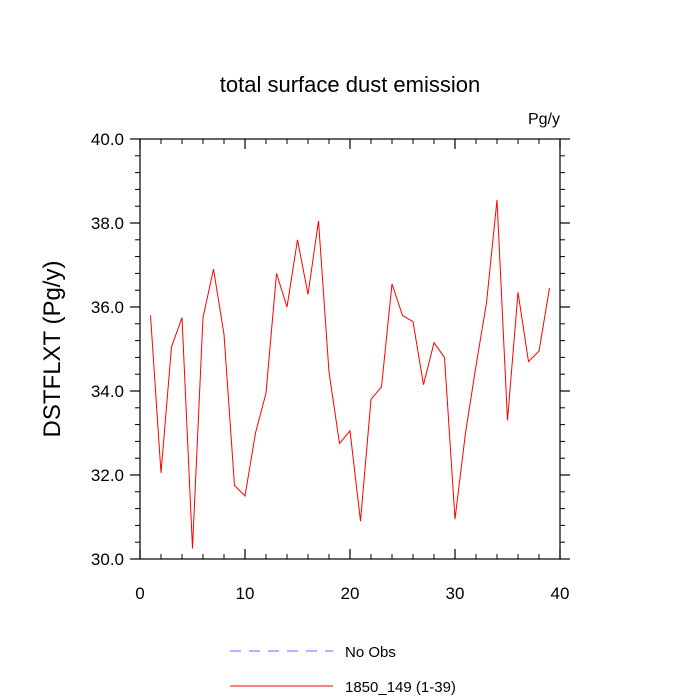 The image size is (700, 700). I want to click on legend-label-0: No Obs, so click(370, 652).